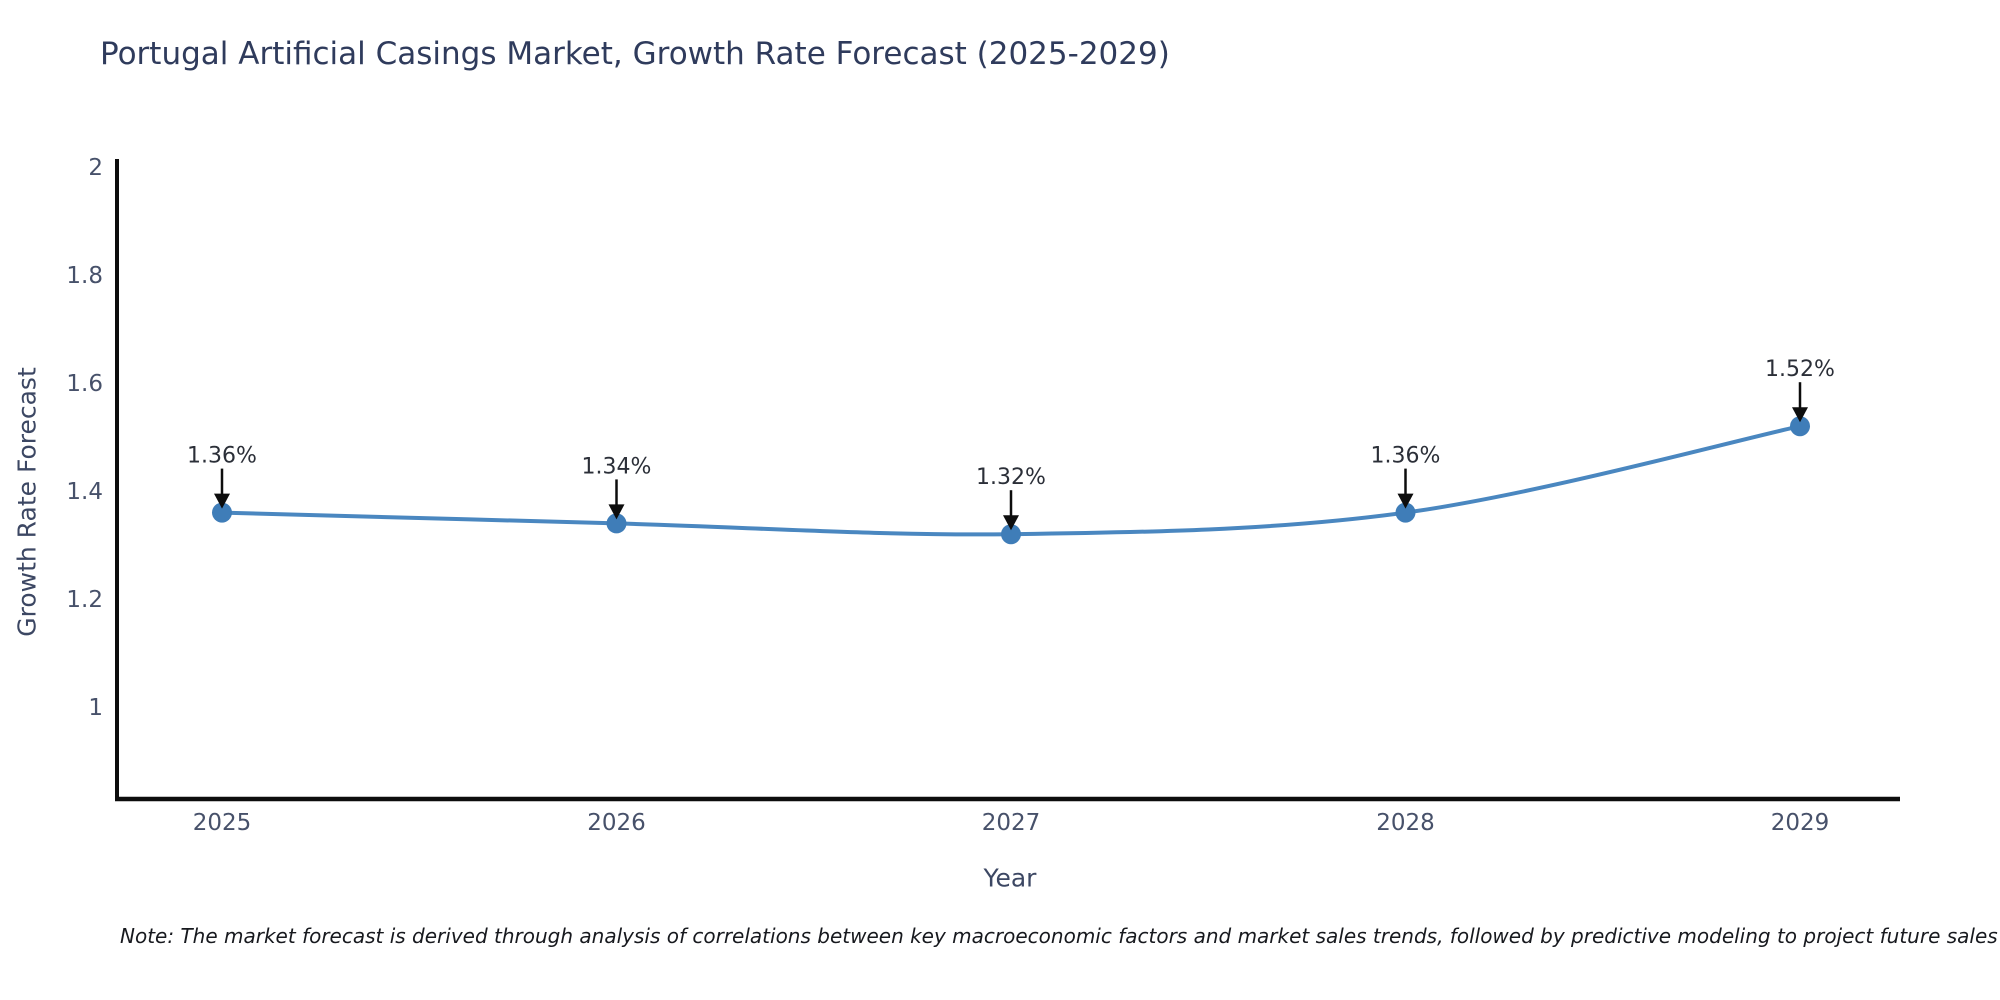  What do you see at coordinates (617, 466) in the screenshot?
I see `data-point-value-label: 1.34%` at bounding box center [617, 466].